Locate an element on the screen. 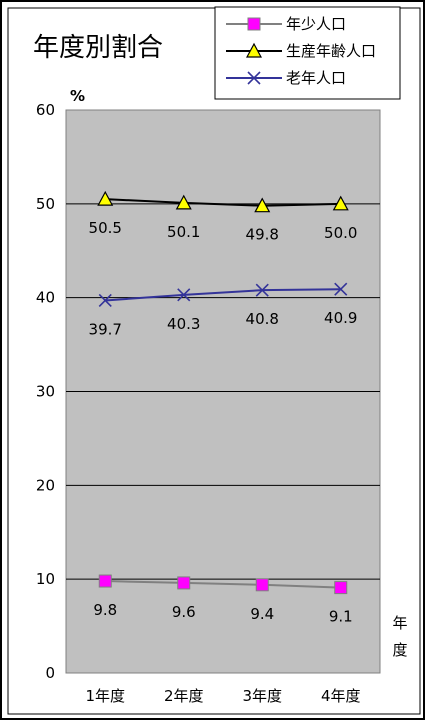 Image resolution: width=425 pixels, height=724 pixels. y-tick-labels: 0 10 20 30 40 50 60 is located at coordinates (45, 391).